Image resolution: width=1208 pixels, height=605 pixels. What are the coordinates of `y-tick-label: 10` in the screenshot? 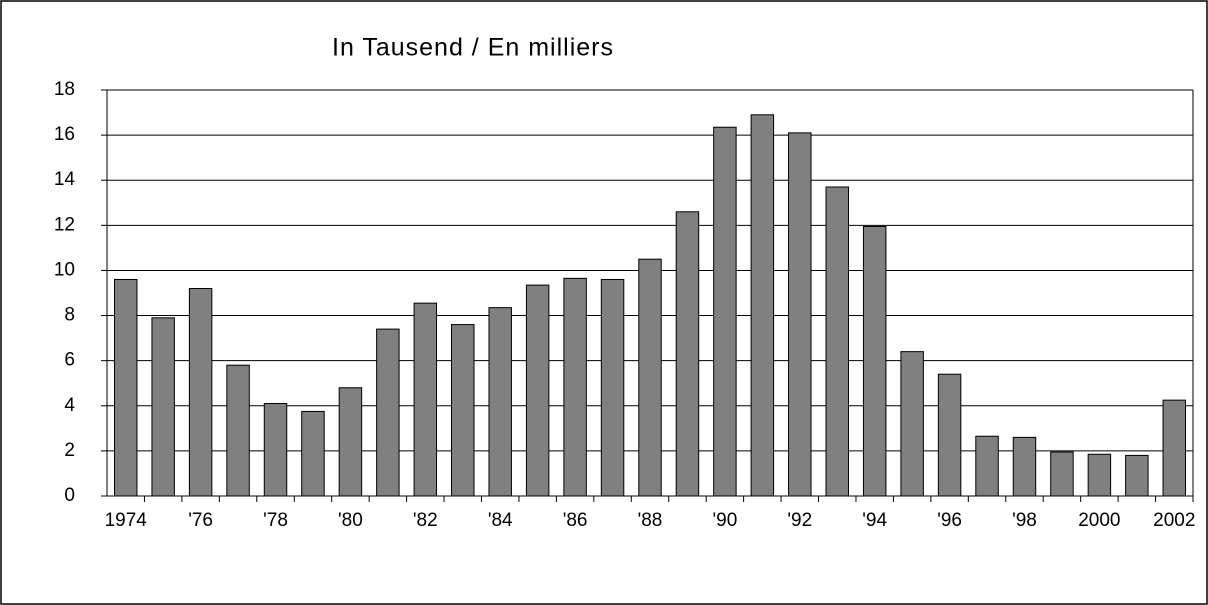 It's located at (64, 269).